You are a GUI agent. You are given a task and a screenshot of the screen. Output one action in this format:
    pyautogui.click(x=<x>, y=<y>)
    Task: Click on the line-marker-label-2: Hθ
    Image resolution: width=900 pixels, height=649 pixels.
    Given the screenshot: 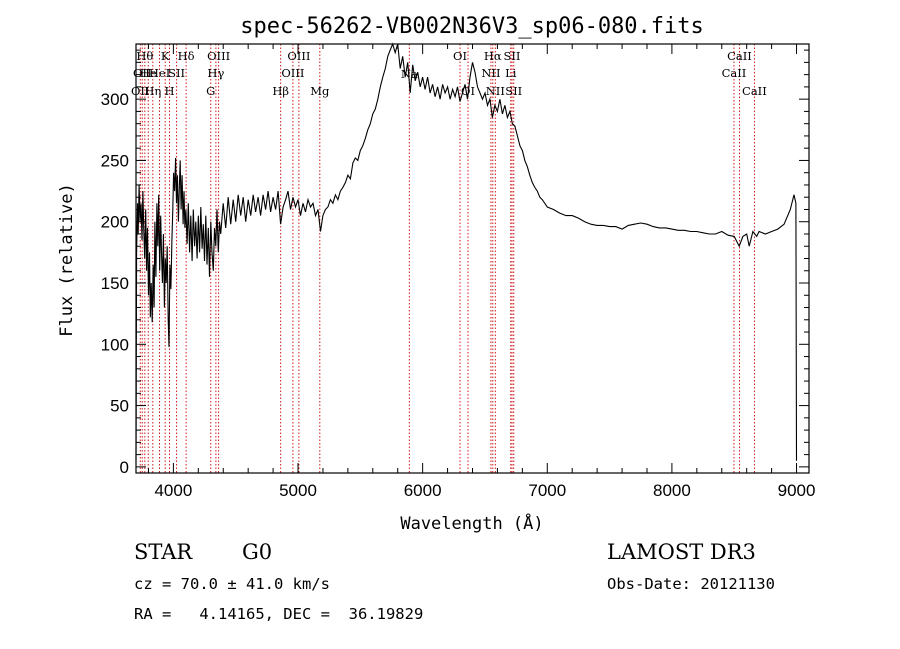 What is the action you would take?
    pyautogui.click(x=144, y=56)
    